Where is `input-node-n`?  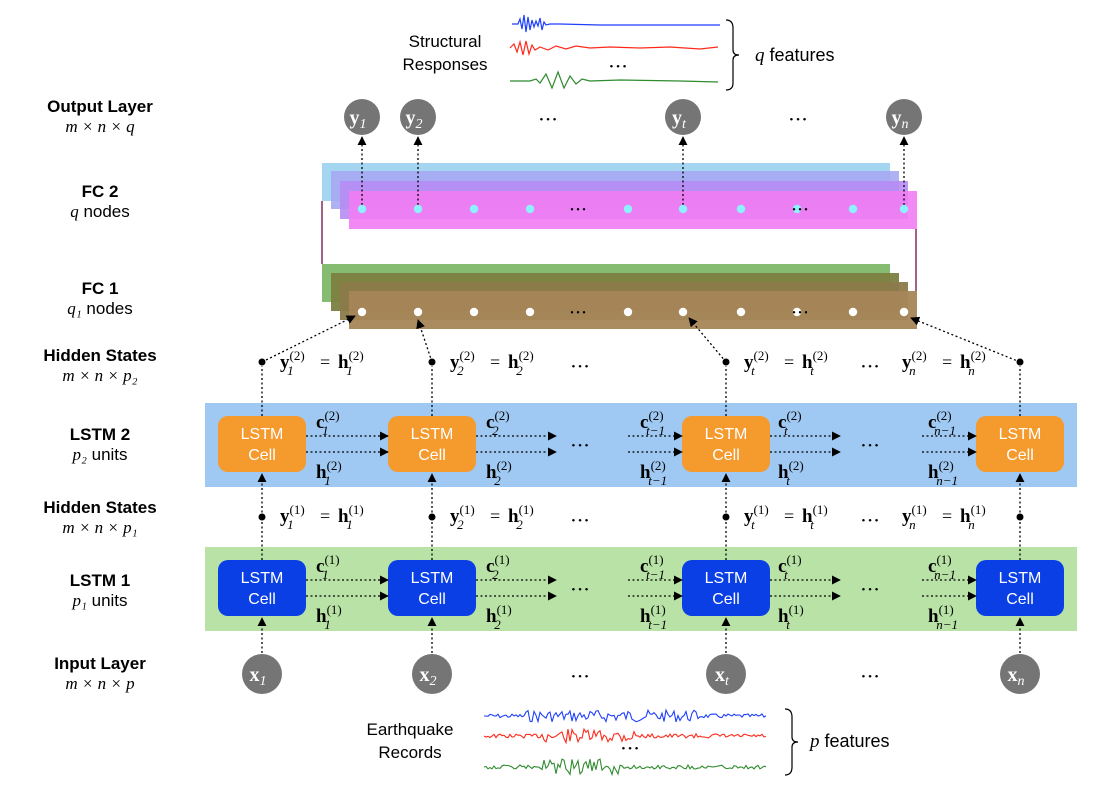 input-node-n is located at coordinates (1020, 674).